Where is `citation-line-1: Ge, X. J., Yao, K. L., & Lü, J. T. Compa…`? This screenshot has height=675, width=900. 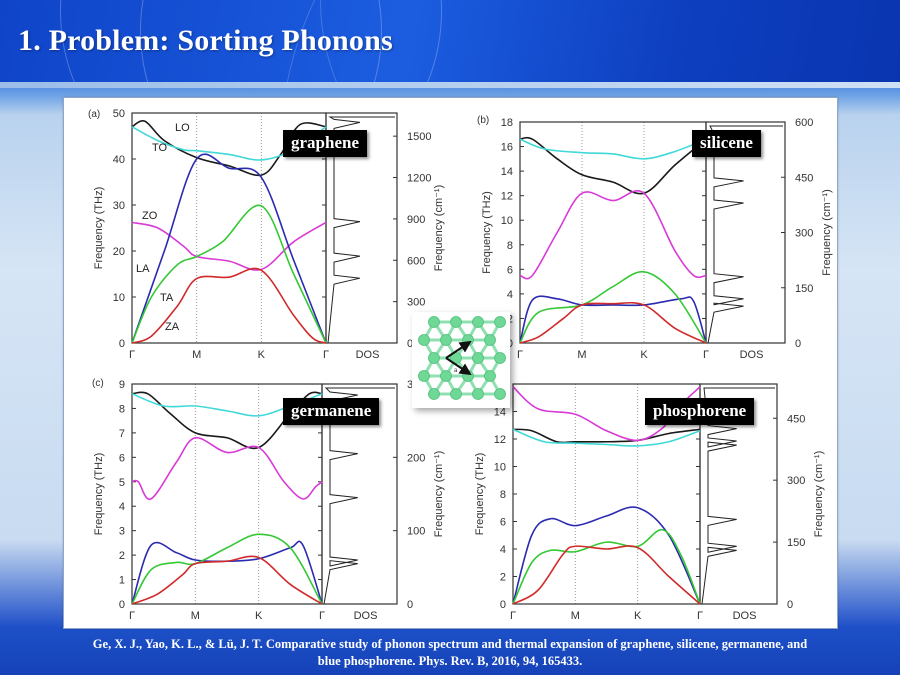
citation-line-1: Ge, X. J., Yao, K. L., & Lü, J. T. Compa… is located at coordinates (450, 644).